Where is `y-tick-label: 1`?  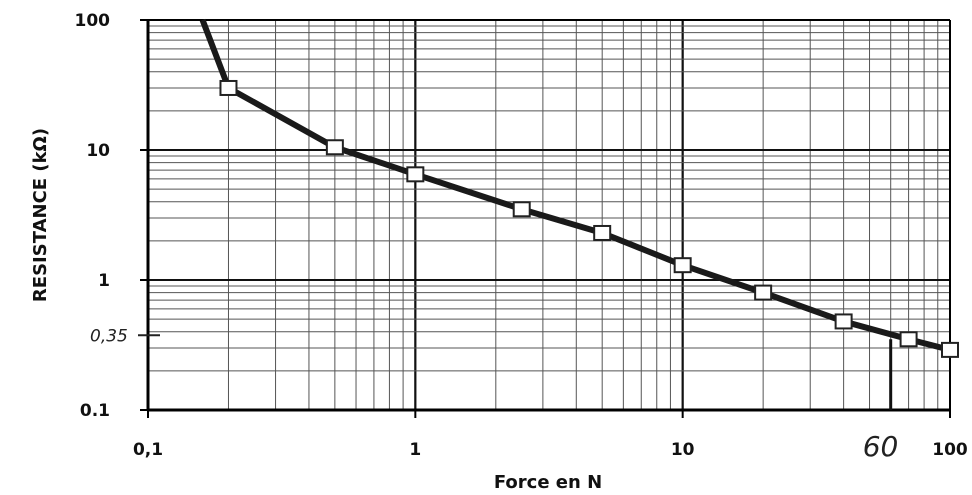
y-tick-label: 1 is located at coordinates (104, 281).